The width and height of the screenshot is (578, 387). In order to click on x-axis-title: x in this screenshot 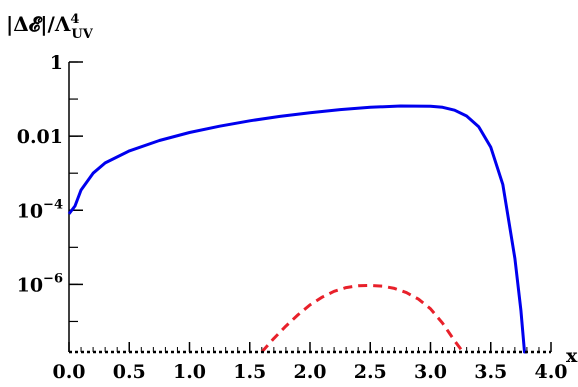, I will do `click(572, 356)`.